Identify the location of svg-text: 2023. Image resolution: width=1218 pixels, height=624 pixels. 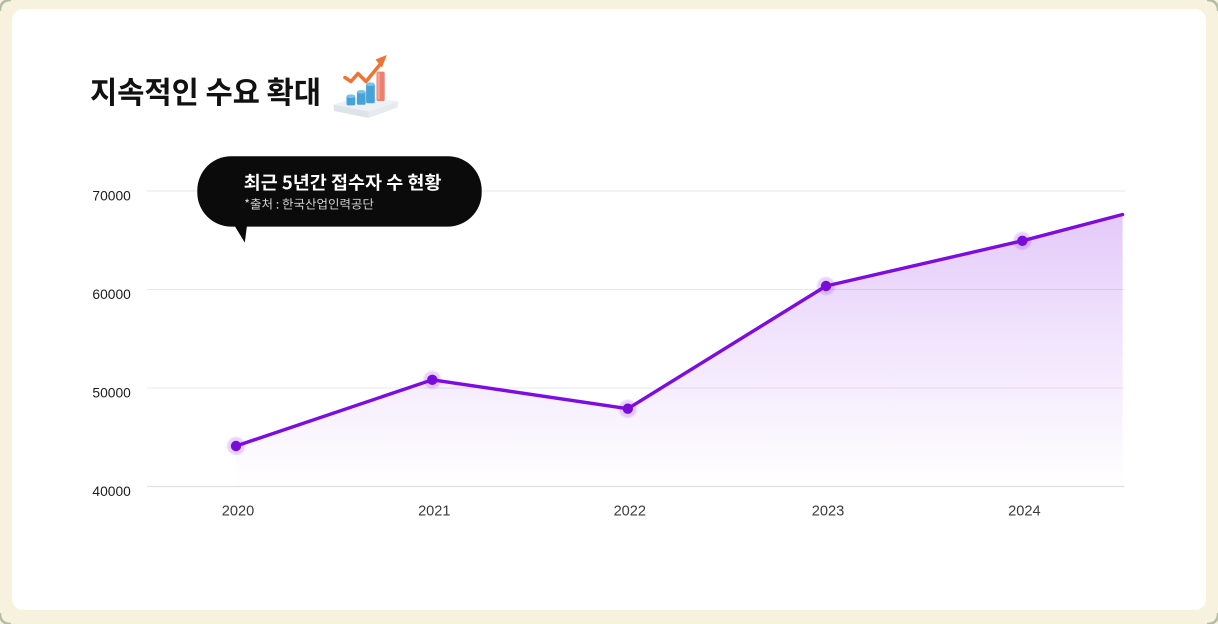
(828, 511).